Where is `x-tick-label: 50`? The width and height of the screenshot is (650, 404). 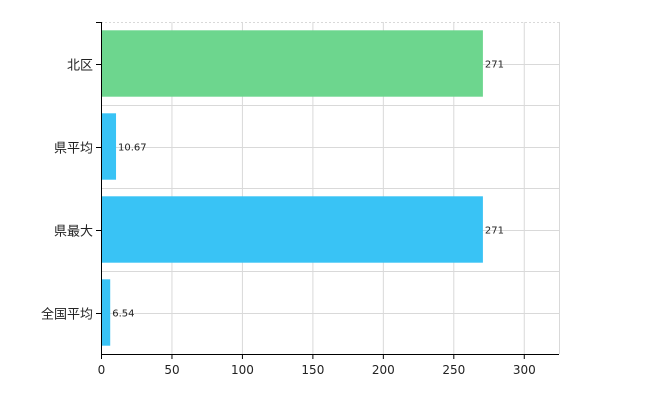 x-tick-label: 50 is located at coordinates (171, 370).